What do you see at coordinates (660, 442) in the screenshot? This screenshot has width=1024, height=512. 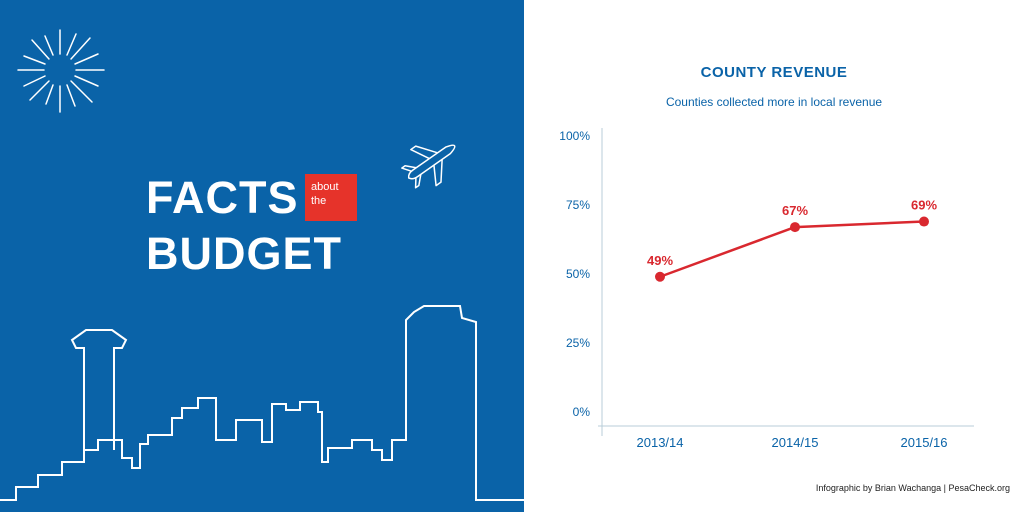 I see `x-tick-label: 2013/14` at bounding box center [660, 442].